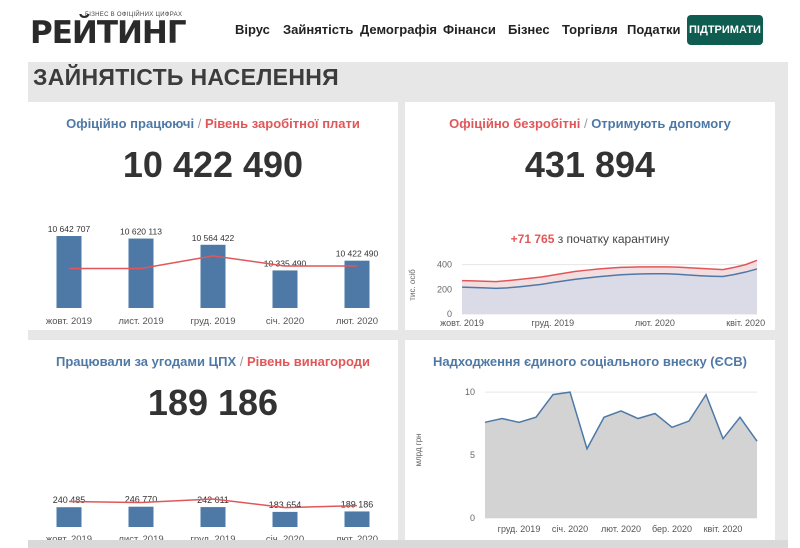  I want to click on bar-value-label: 10 642 707, so click(69, 229).